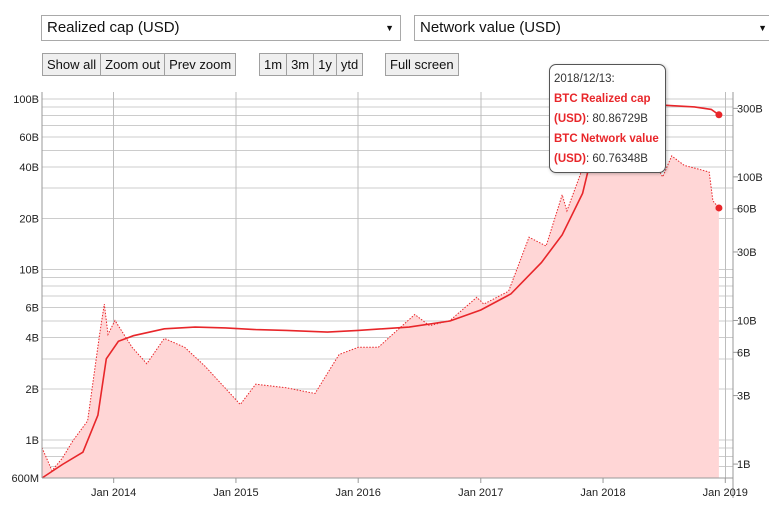  I want to click on range-ytd-button: ytd, so click(349, 64).